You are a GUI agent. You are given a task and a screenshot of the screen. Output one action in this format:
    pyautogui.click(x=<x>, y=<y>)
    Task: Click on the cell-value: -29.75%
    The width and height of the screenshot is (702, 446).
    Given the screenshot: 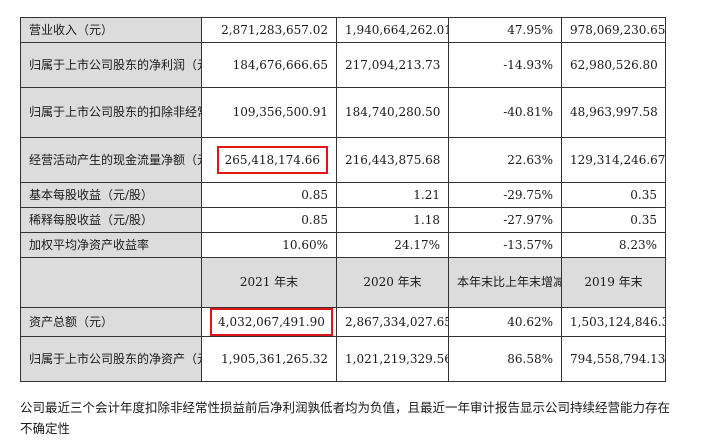 What is the action you would take?
    pyautogui.click(x=505, y=195)
    